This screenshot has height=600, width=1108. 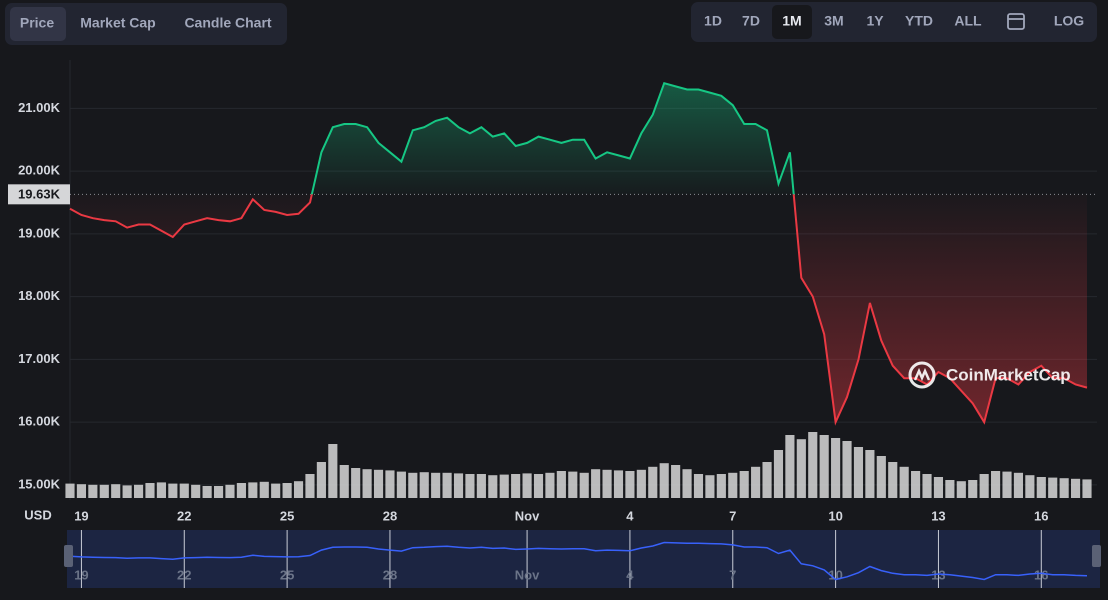 I want to click on calendar-button, so click(x=1016, y=21).